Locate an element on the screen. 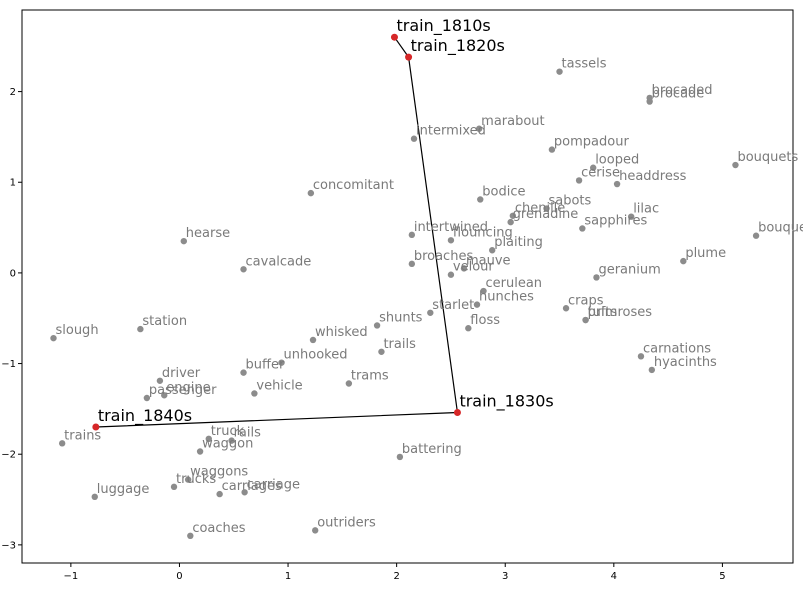 This screenshot has width=803, height=589. y-tick-label: −2 is located at coordinates (8, 455).